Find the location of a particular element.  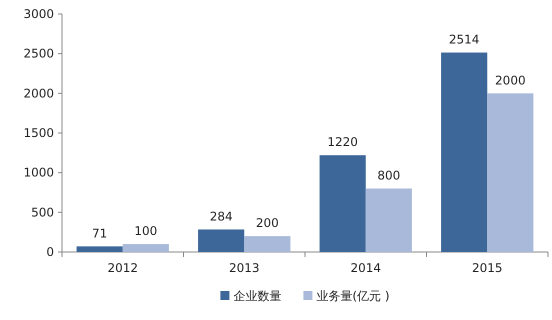

data-label: 200 is located at coordinates (267, 223).